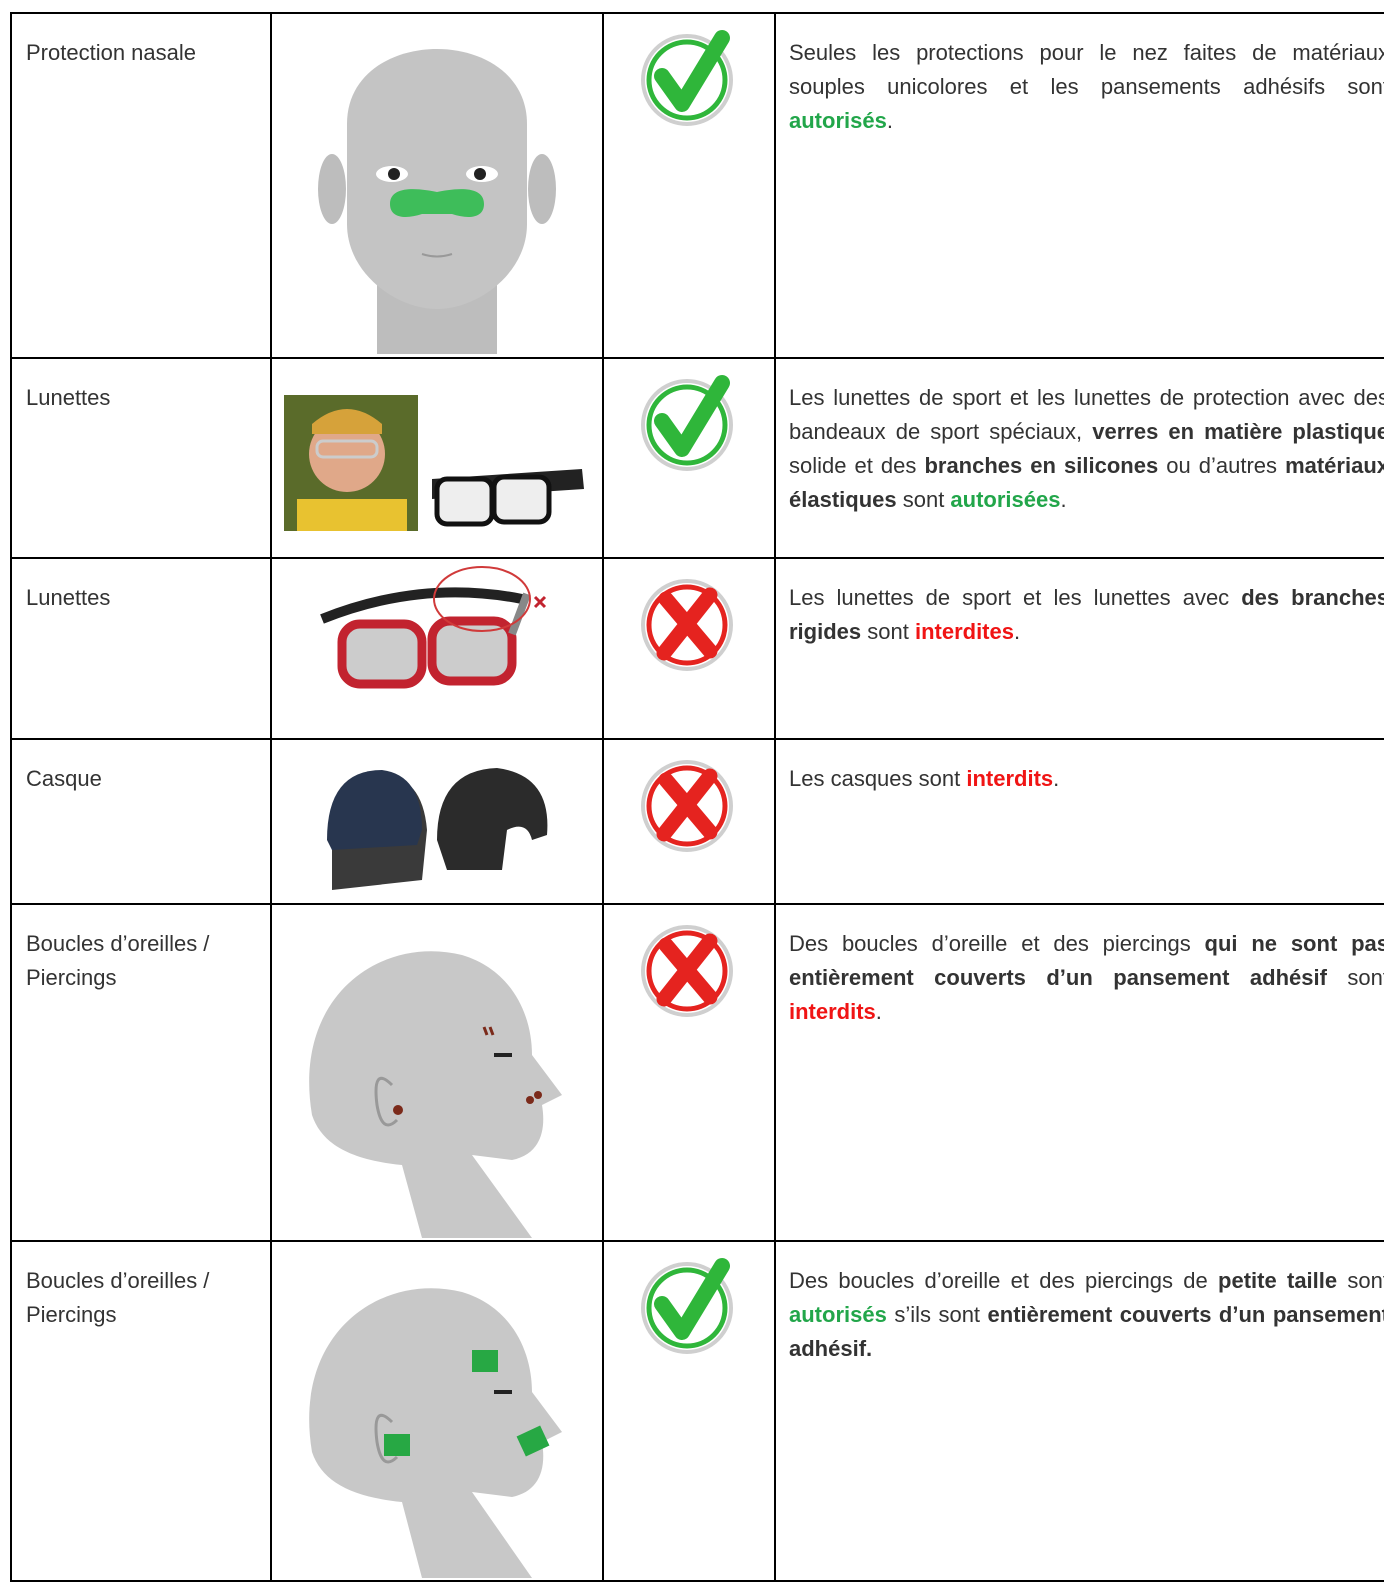  What do you see at coordinates (1005, 499) in the screenshot?
I see `description-text: autorisées` at bounding box center [1005, 499].